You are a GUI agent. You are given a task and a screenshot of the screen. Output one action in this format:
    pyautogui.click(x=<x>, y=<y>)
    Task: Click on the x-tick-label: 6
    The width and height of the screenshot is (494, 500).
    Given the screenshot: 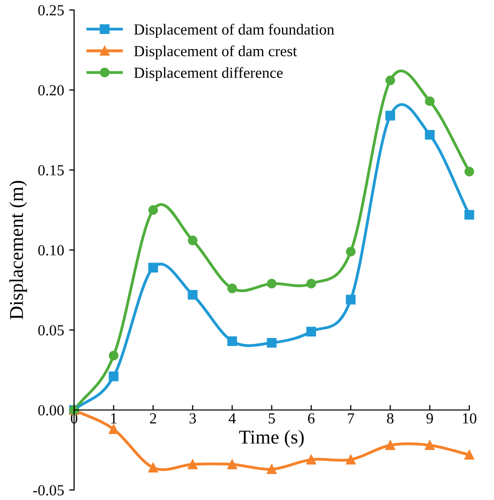 What is the action you would take?
    pyautogui.click(x=311, y=418)
    